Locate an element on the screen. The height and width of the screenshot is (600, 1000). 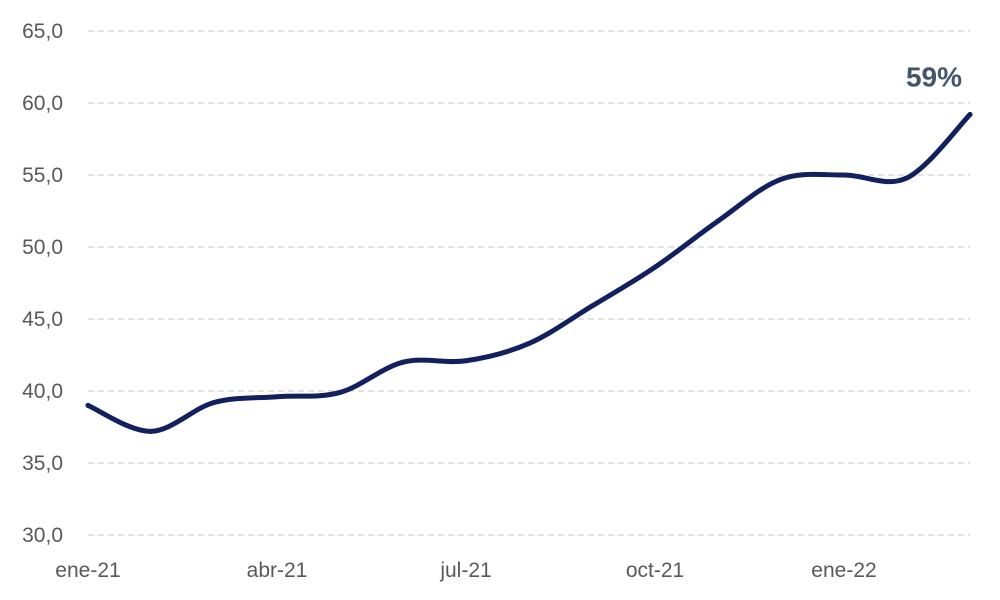
y-tick-label: 45,0 is located at coordinates (42, 319).